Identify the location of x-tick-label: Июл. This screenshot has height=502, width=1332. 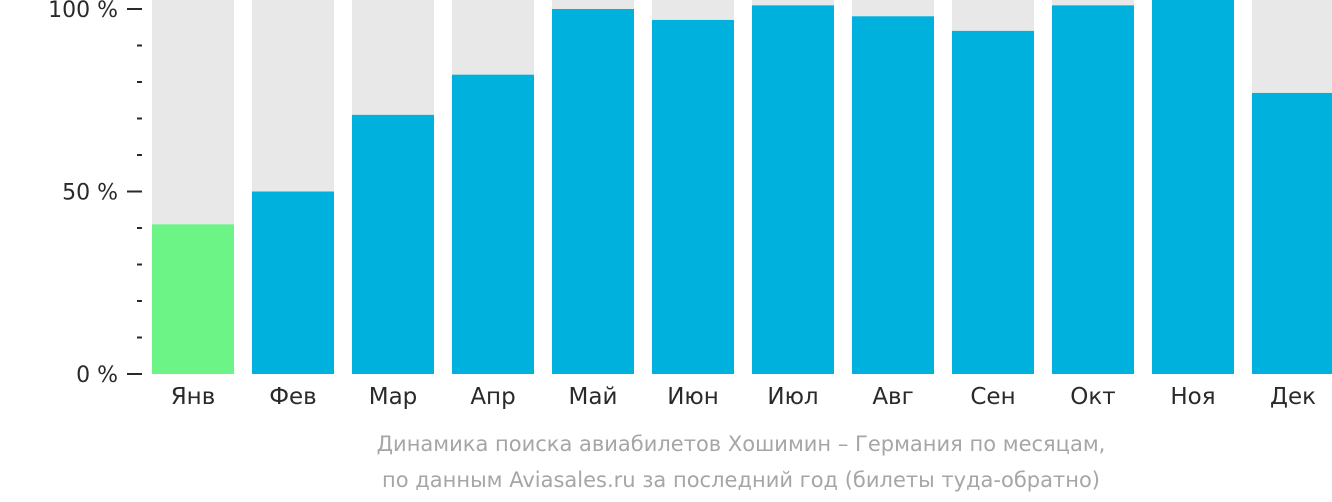
(792, 397).